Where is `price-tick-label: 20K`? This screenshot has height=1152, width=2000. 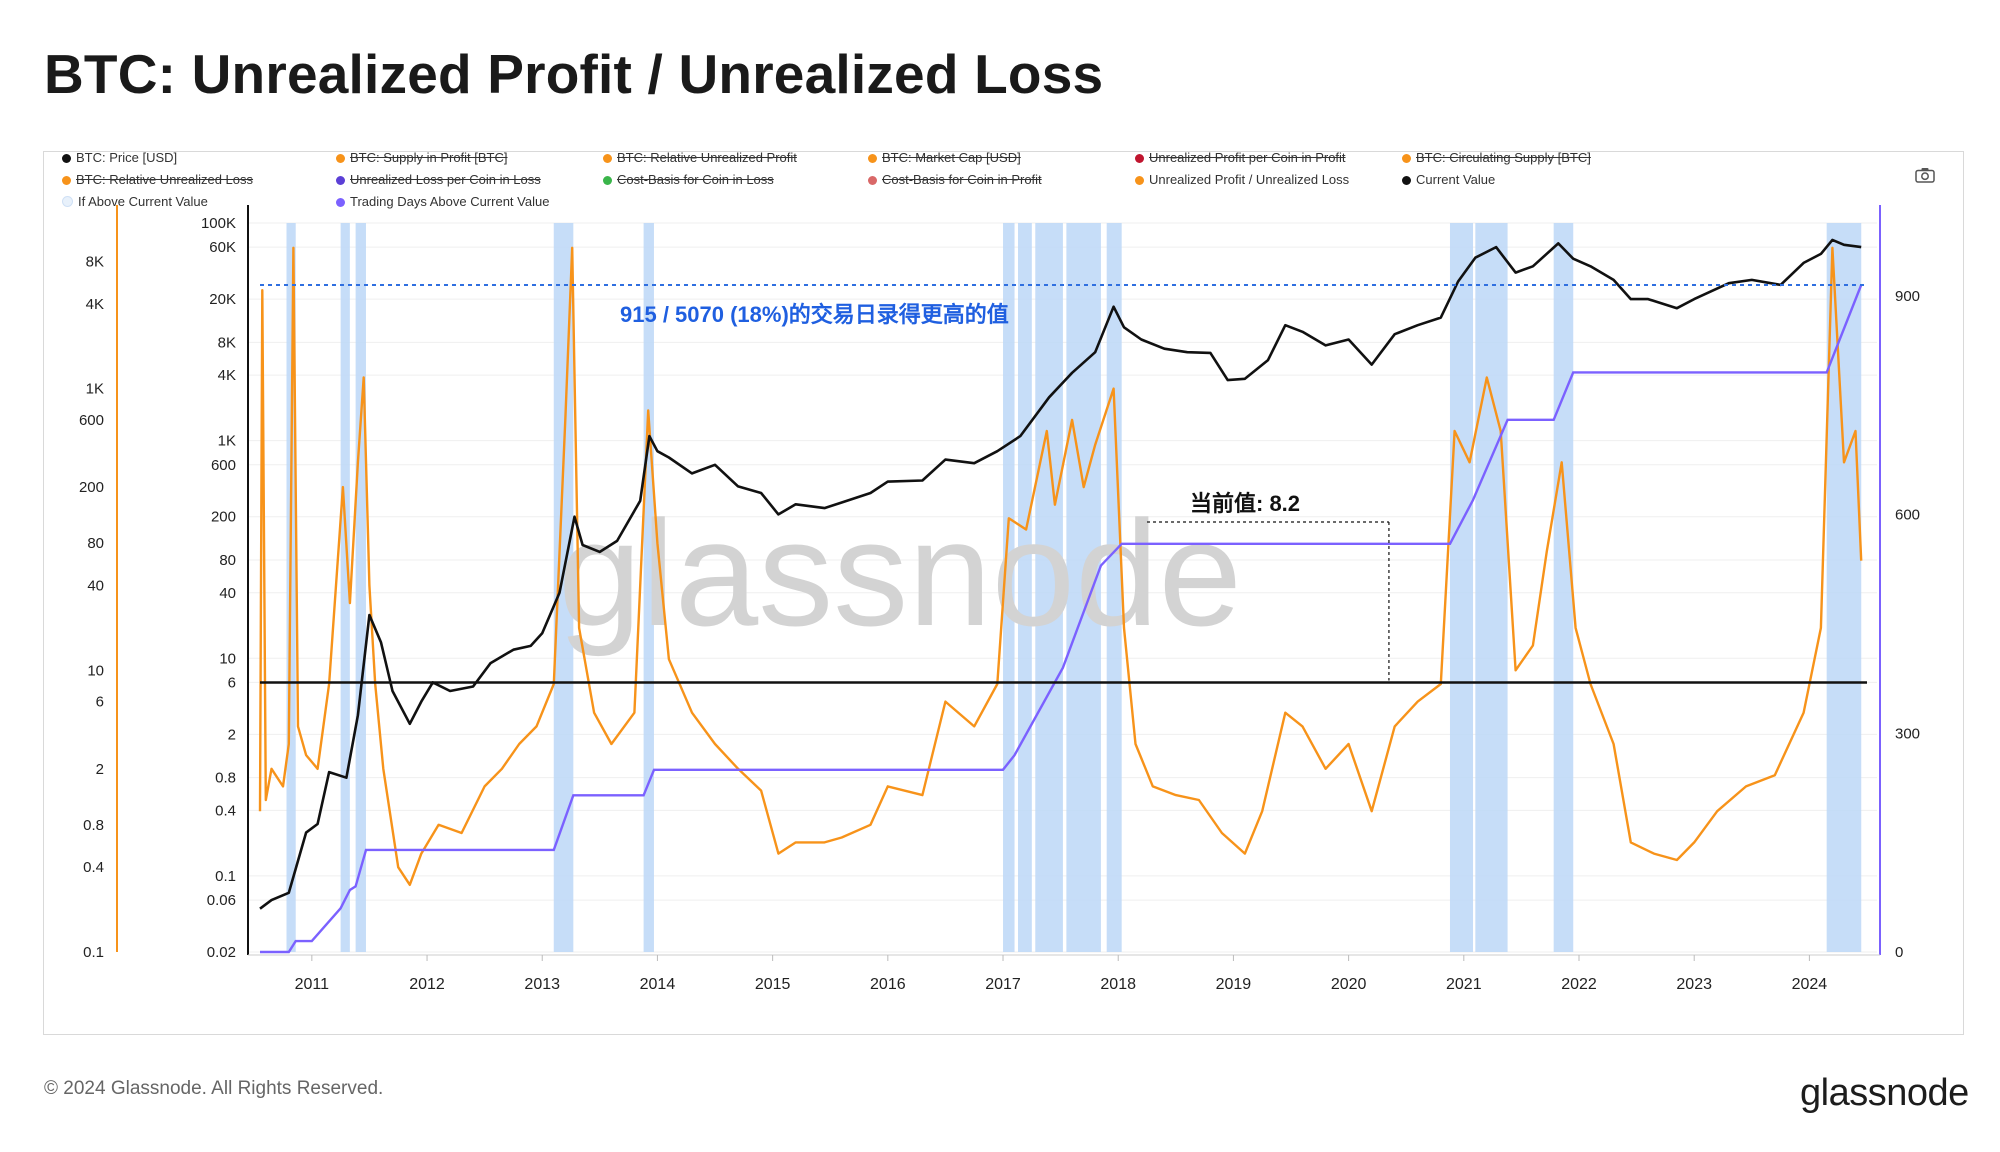 price-tick-label: 20K is located at coordinates (222, 299).